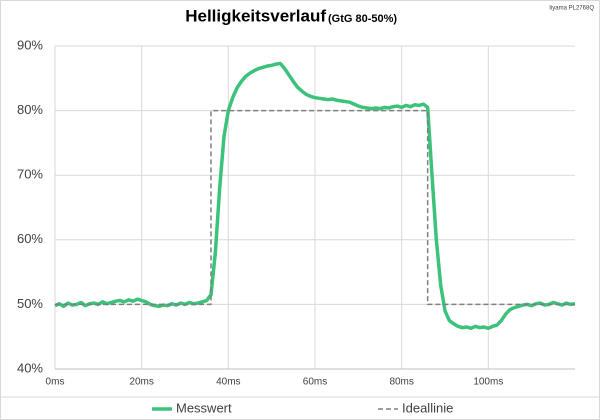  Describe the element at coordinates (30, 303) in the screenshot. I see `y-tick-label: 50%` at that location.